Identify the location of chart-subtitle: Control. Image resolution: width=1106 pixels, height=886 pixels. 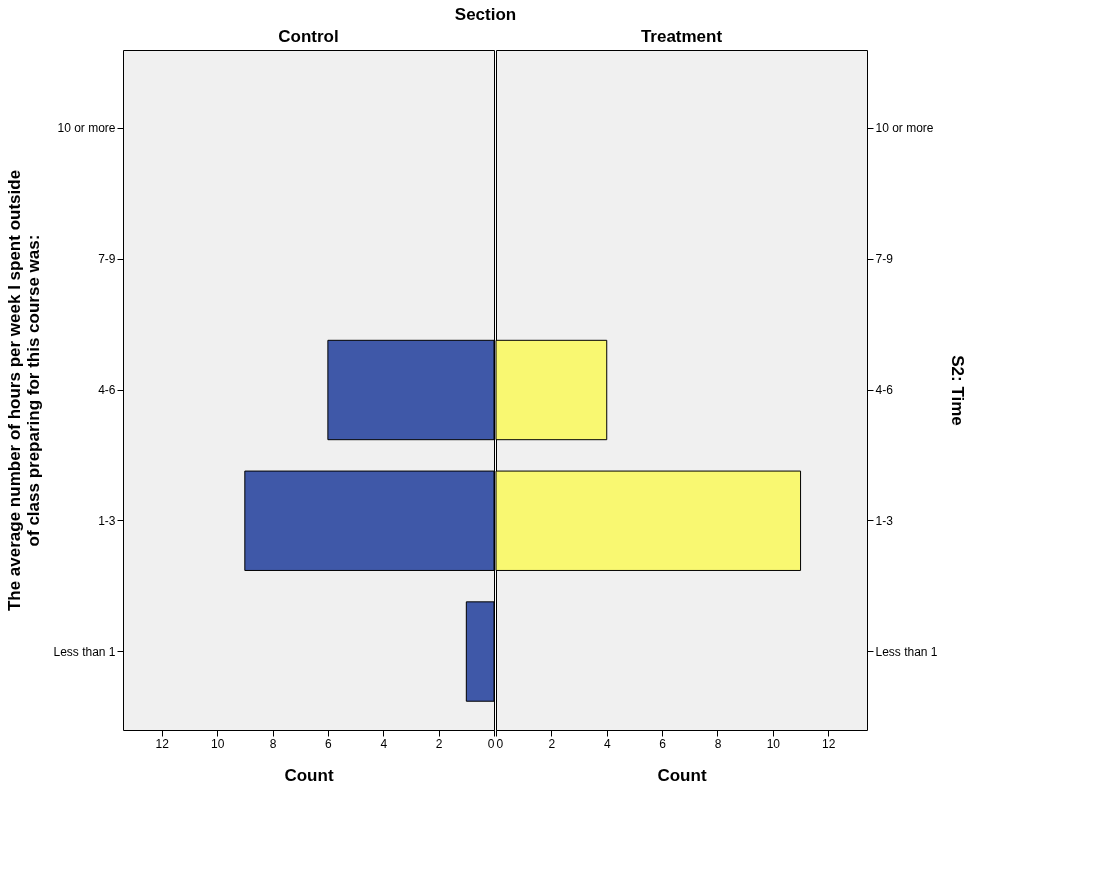
(308, 36).